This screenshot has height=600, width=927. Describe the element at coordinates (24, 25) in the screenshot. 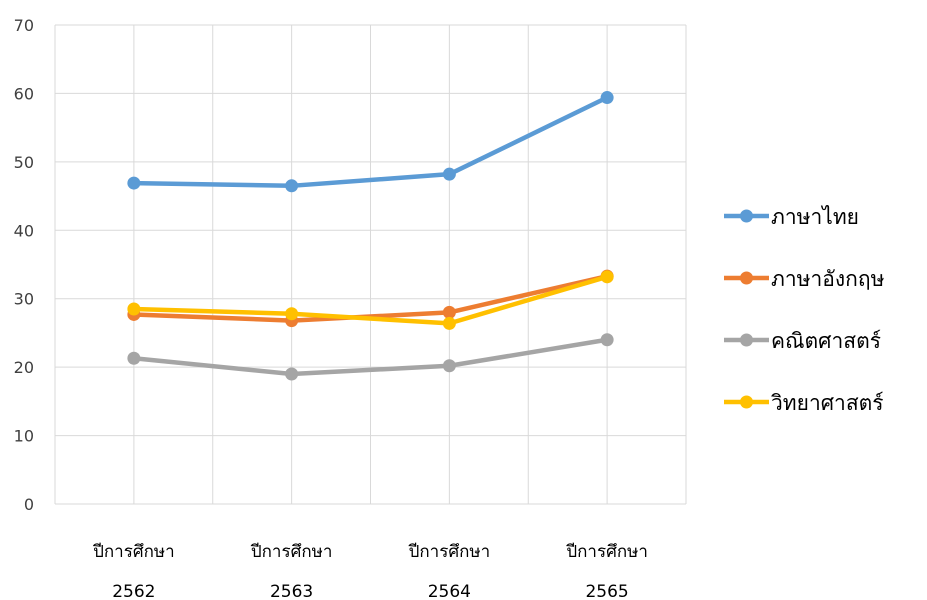

I see `y-tick-label: 70` at that location.